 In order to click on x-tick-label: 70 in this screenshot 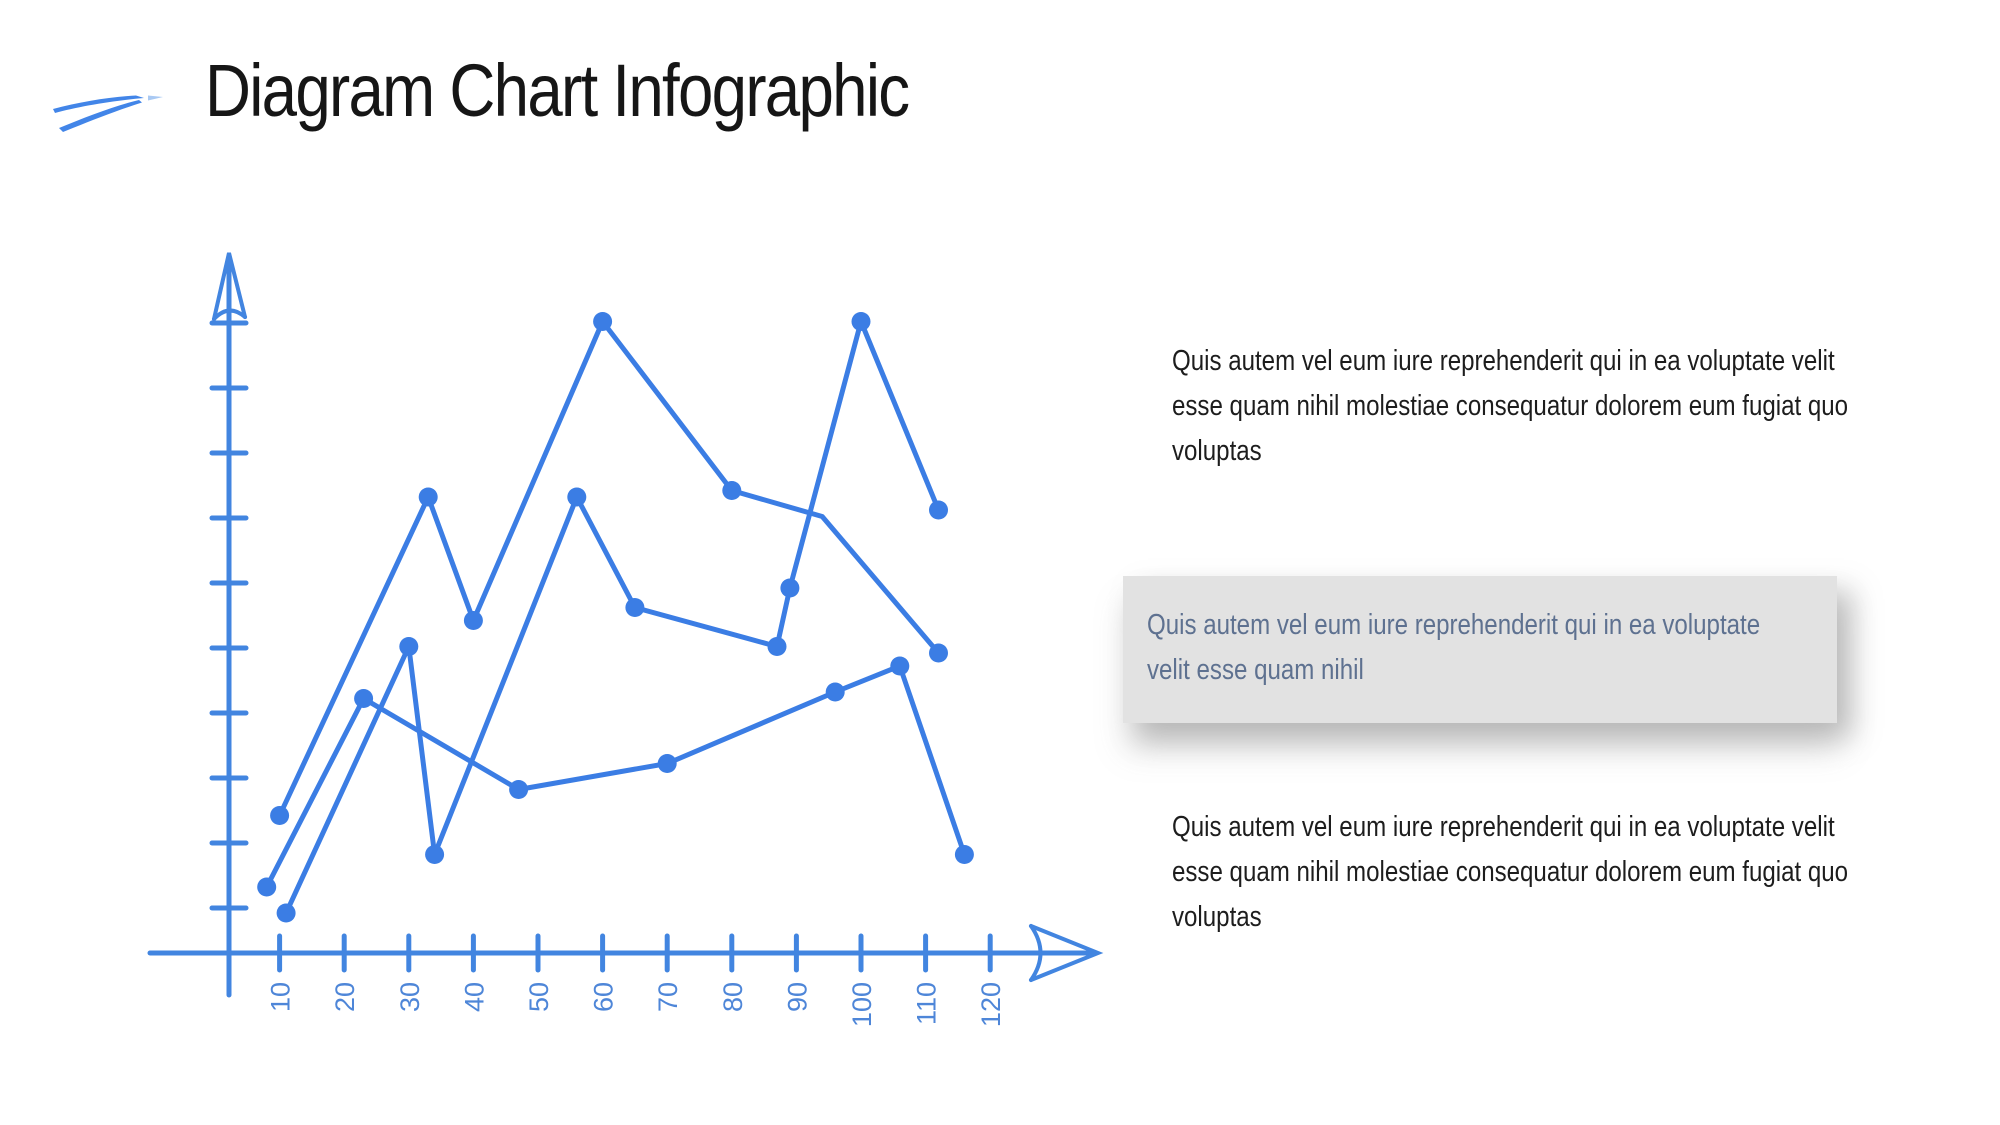, I will do `click(668, 997)`.